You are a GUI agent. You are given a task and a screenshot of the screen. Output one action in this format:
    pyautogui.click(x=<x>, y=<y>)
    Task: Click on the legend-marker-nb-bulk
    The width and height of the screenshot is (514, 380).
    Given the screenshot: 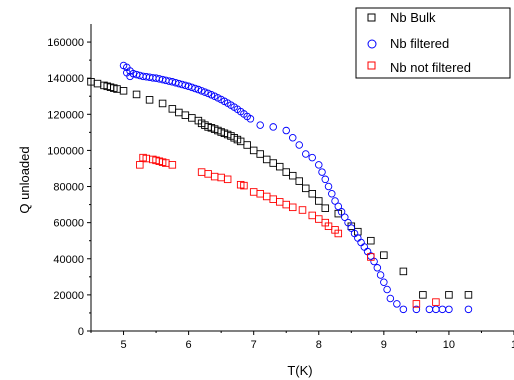 What is the action you would take?
    pyautogui.click(x=371, y=17)
    